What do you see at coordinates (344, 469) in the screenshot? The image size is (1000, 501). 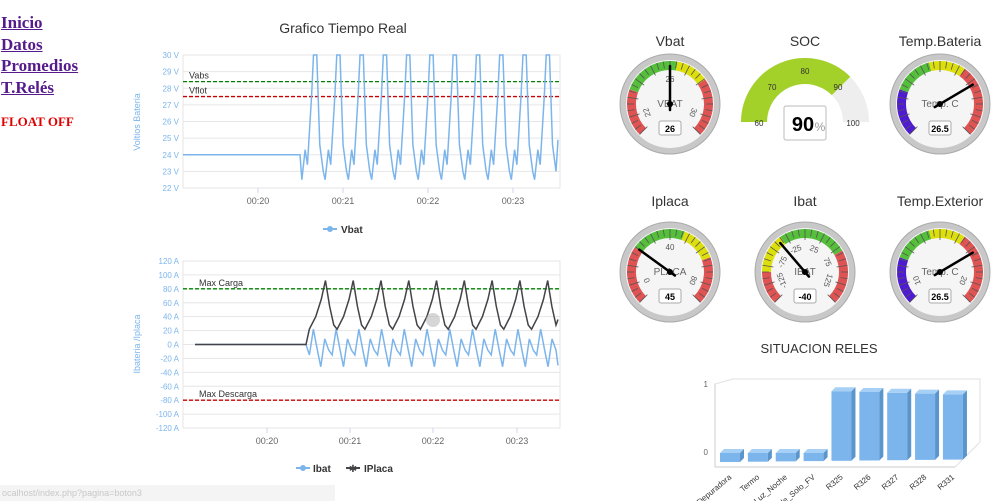 I see `current-chart-legend: Ibat ✱ IPlaca` at bounding box center [344, 469].